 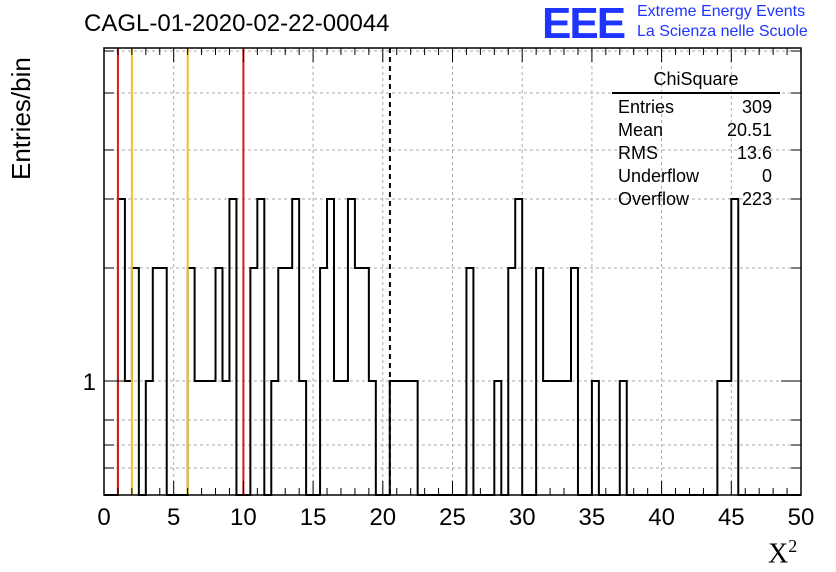 What do you see at coordinates (696, 153) in the screenshot?
I see `stats-row: RMS 13.6` at bounding box center [696, 153].